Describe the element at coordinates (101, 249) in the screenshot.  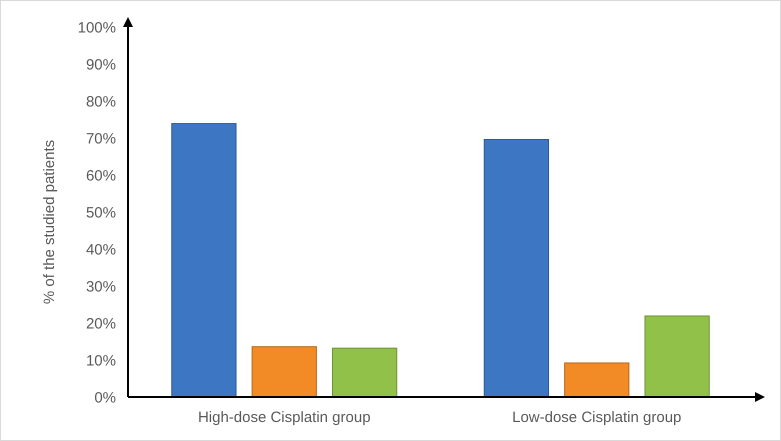
I see `y-tick-label: 40%` at that location.